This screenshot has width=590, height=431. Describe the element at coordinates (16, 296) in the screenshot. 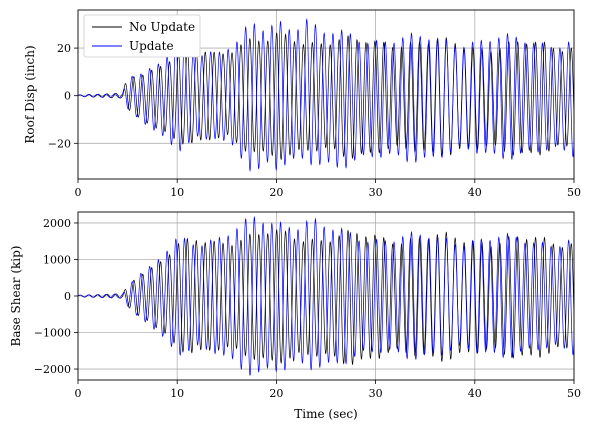

I see `base-shear-y-axis-label: Base Shear (kip)` at that location.